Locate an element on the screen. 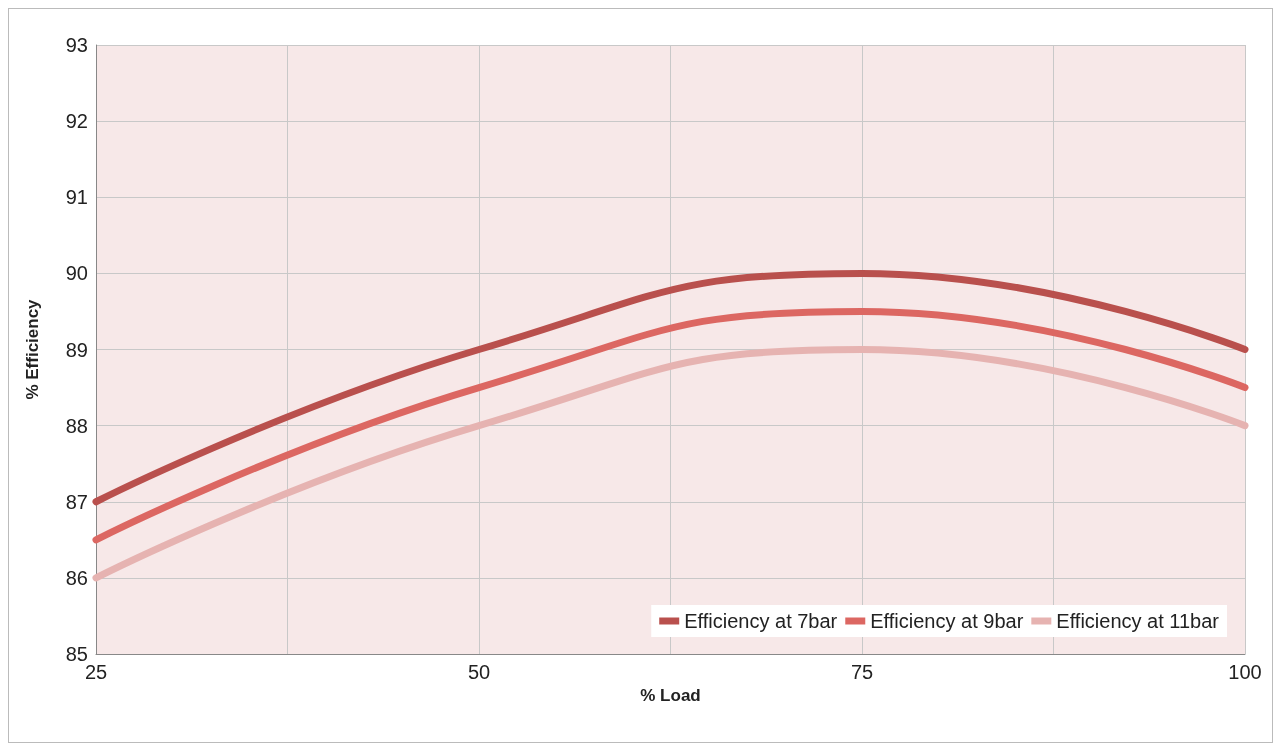 The width and height of the screenshot is (1285, 751). x-axis-title: % Load is located at coordinates (670, 695).